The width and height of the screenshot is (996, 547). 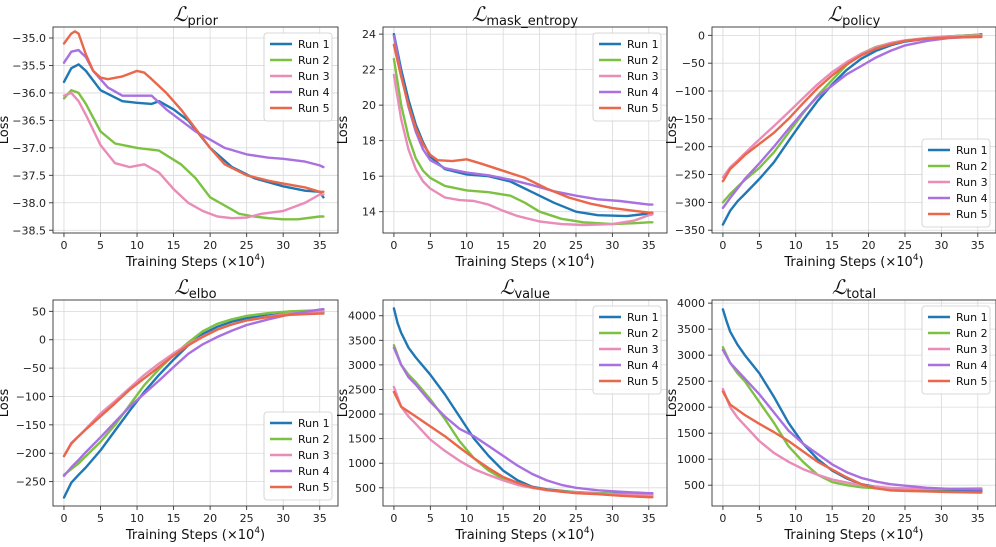 What do you see at coordinates (854, 288) in the screenshot?
I see `panel-title: ℒtotal` at bounding box center [854, 288].